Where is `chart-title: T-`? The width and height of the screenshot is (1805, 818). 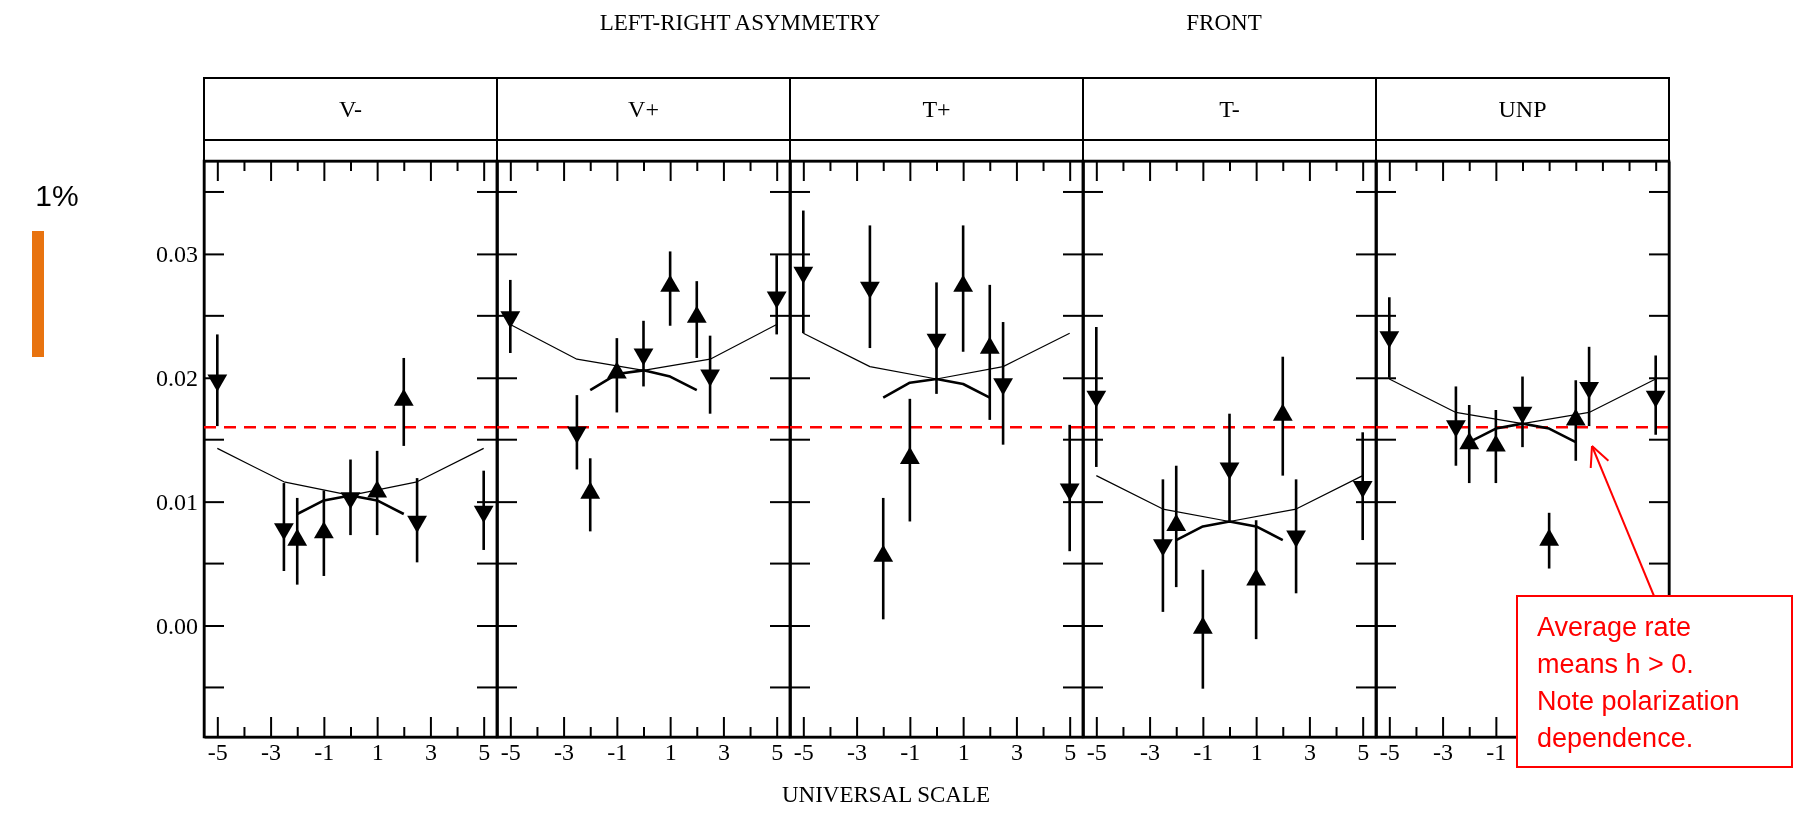
chart-title: T- is located at coordinates (1229, 109).